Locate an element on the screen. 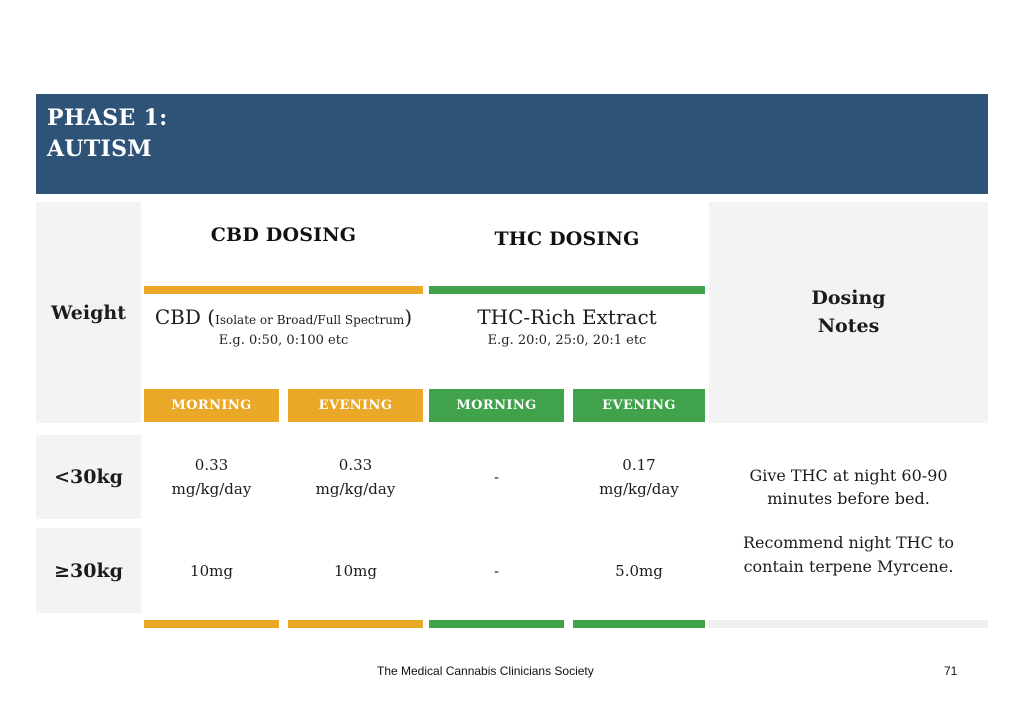 The image size is (1024, 724). row2-thc-morning-cell: - is located at coordinates (496, 570).